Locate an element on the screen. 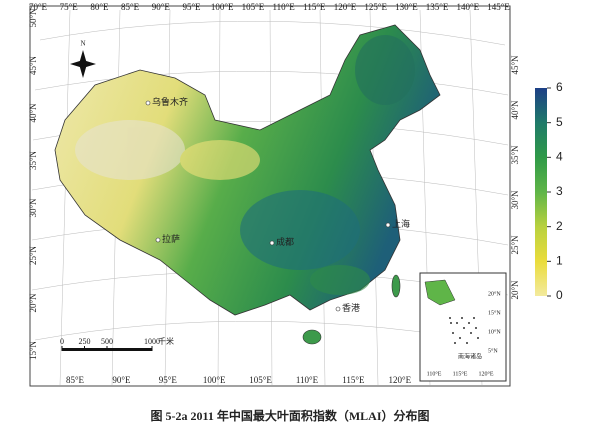 The image size is (594, 439). scale-label: 250 is located at coordinates (85, 341).